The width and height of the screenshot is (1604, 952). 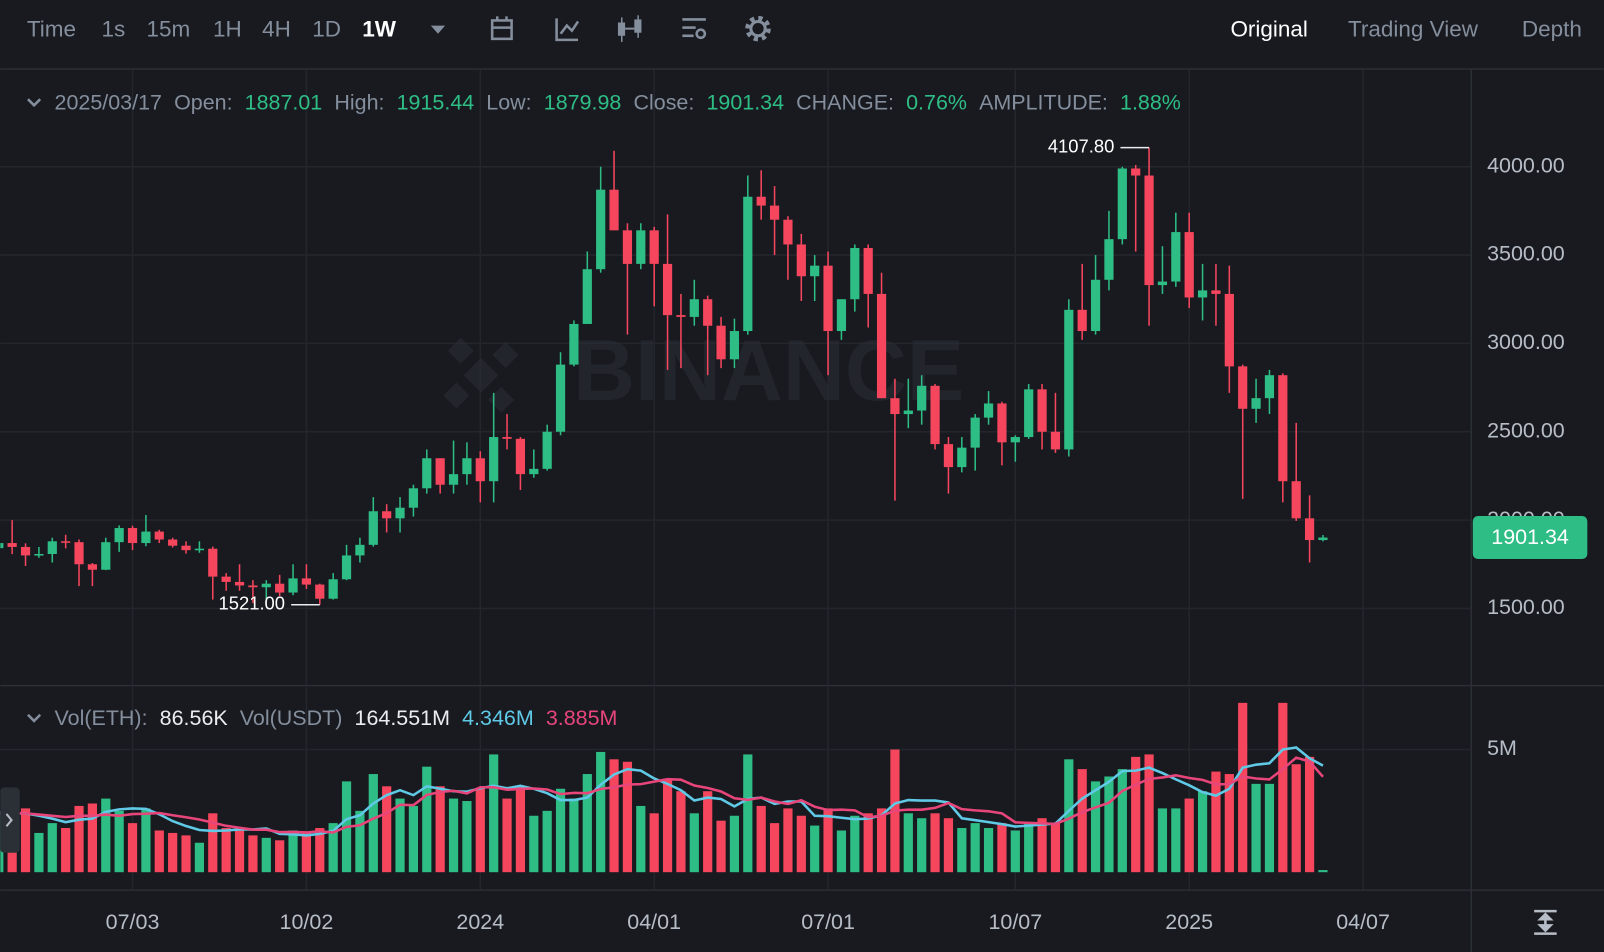 What do you see at coordinates (480, 922) in the screenshot?
I see `x-tick-label: 2024` at bounding box center [480, 922].